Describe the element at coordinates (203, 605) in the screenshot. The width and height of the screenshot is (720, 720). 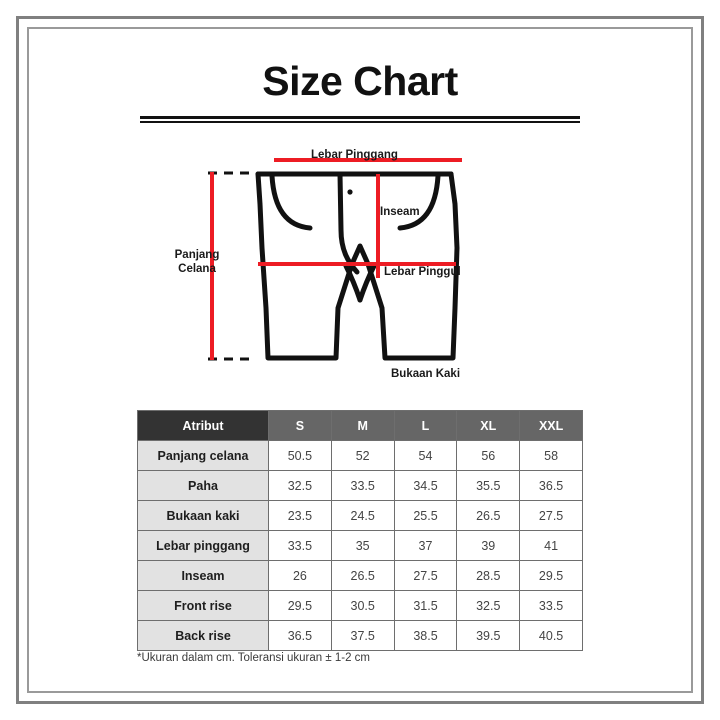
I see `row-attribute: Front rise` at that location.